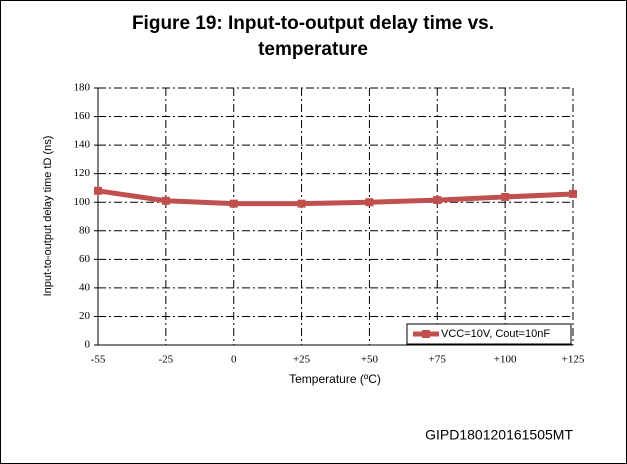 The image size is (627, 464). What do you see at coordinates (335, 379) in the screenshot?
I see `x-axis-label: Temperature (ºC)` at bounding box center [335, 379].